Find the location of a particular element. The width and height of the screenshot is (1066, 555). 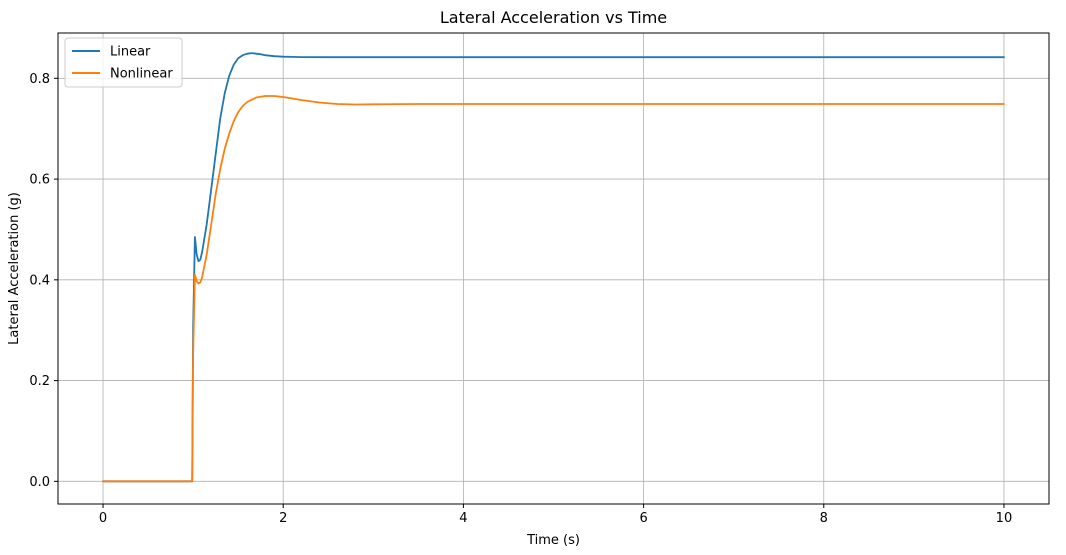

y-tick-label: 0.8 is located at coordinates (39, 79).